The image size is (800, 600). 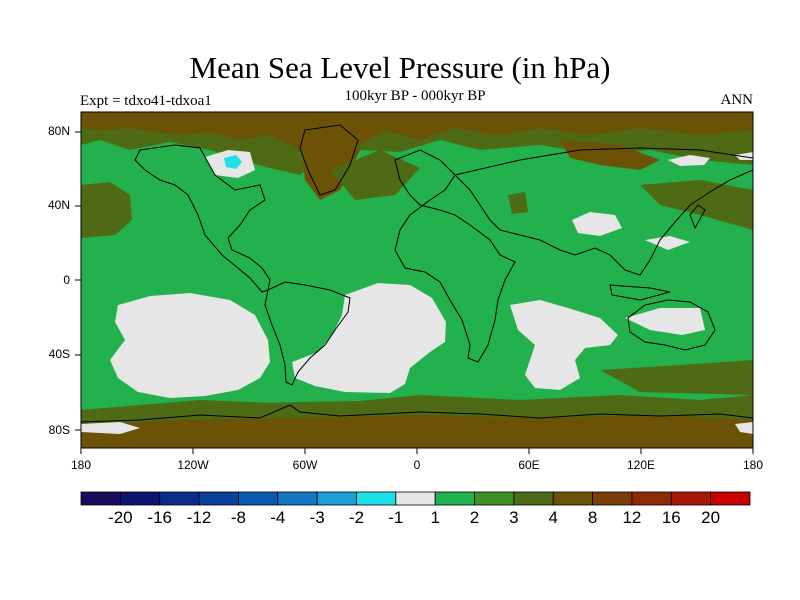 What do you see at coordinates (518, 203) in the screenshot?
I see `arabia-olive-patch` at bounding box center [518, 203].